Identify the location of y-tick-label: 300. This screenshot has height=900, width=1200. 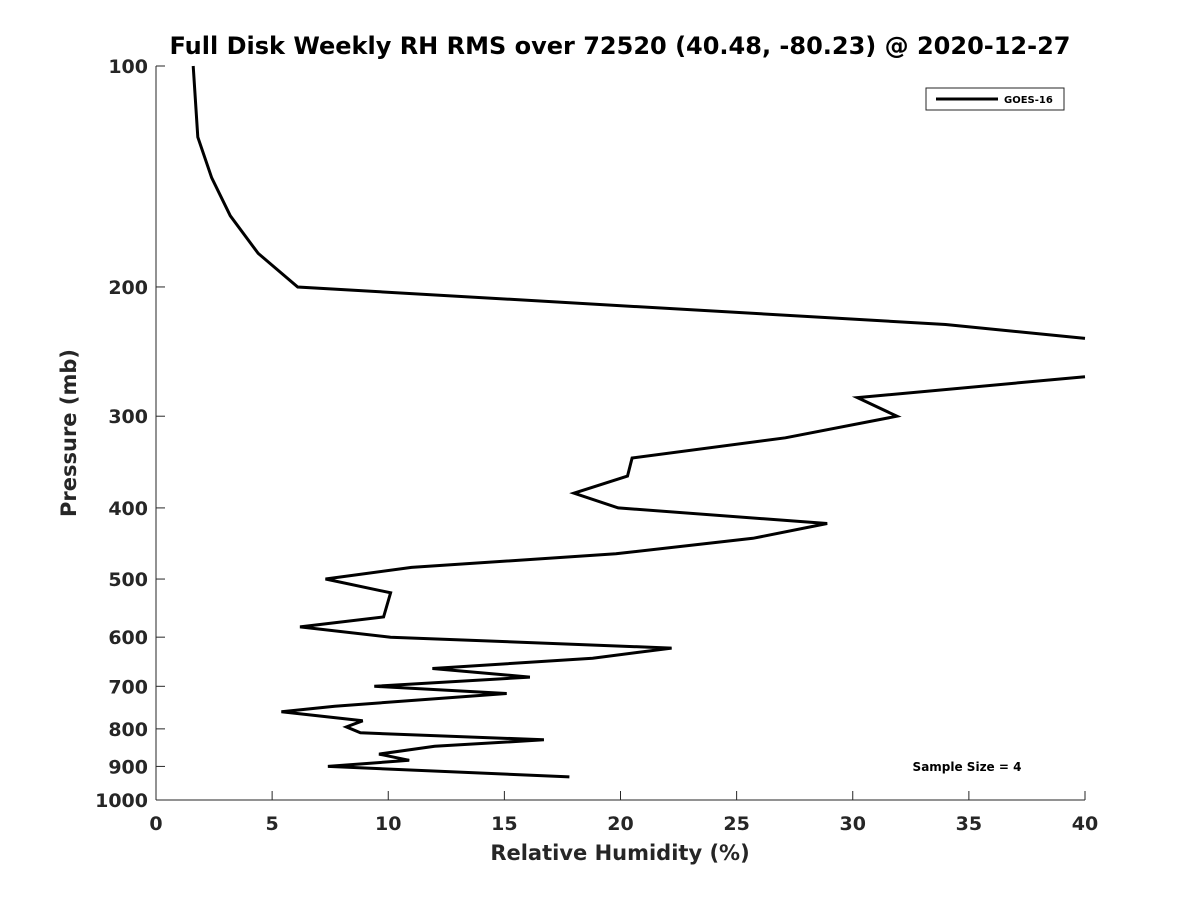
(128, 417).